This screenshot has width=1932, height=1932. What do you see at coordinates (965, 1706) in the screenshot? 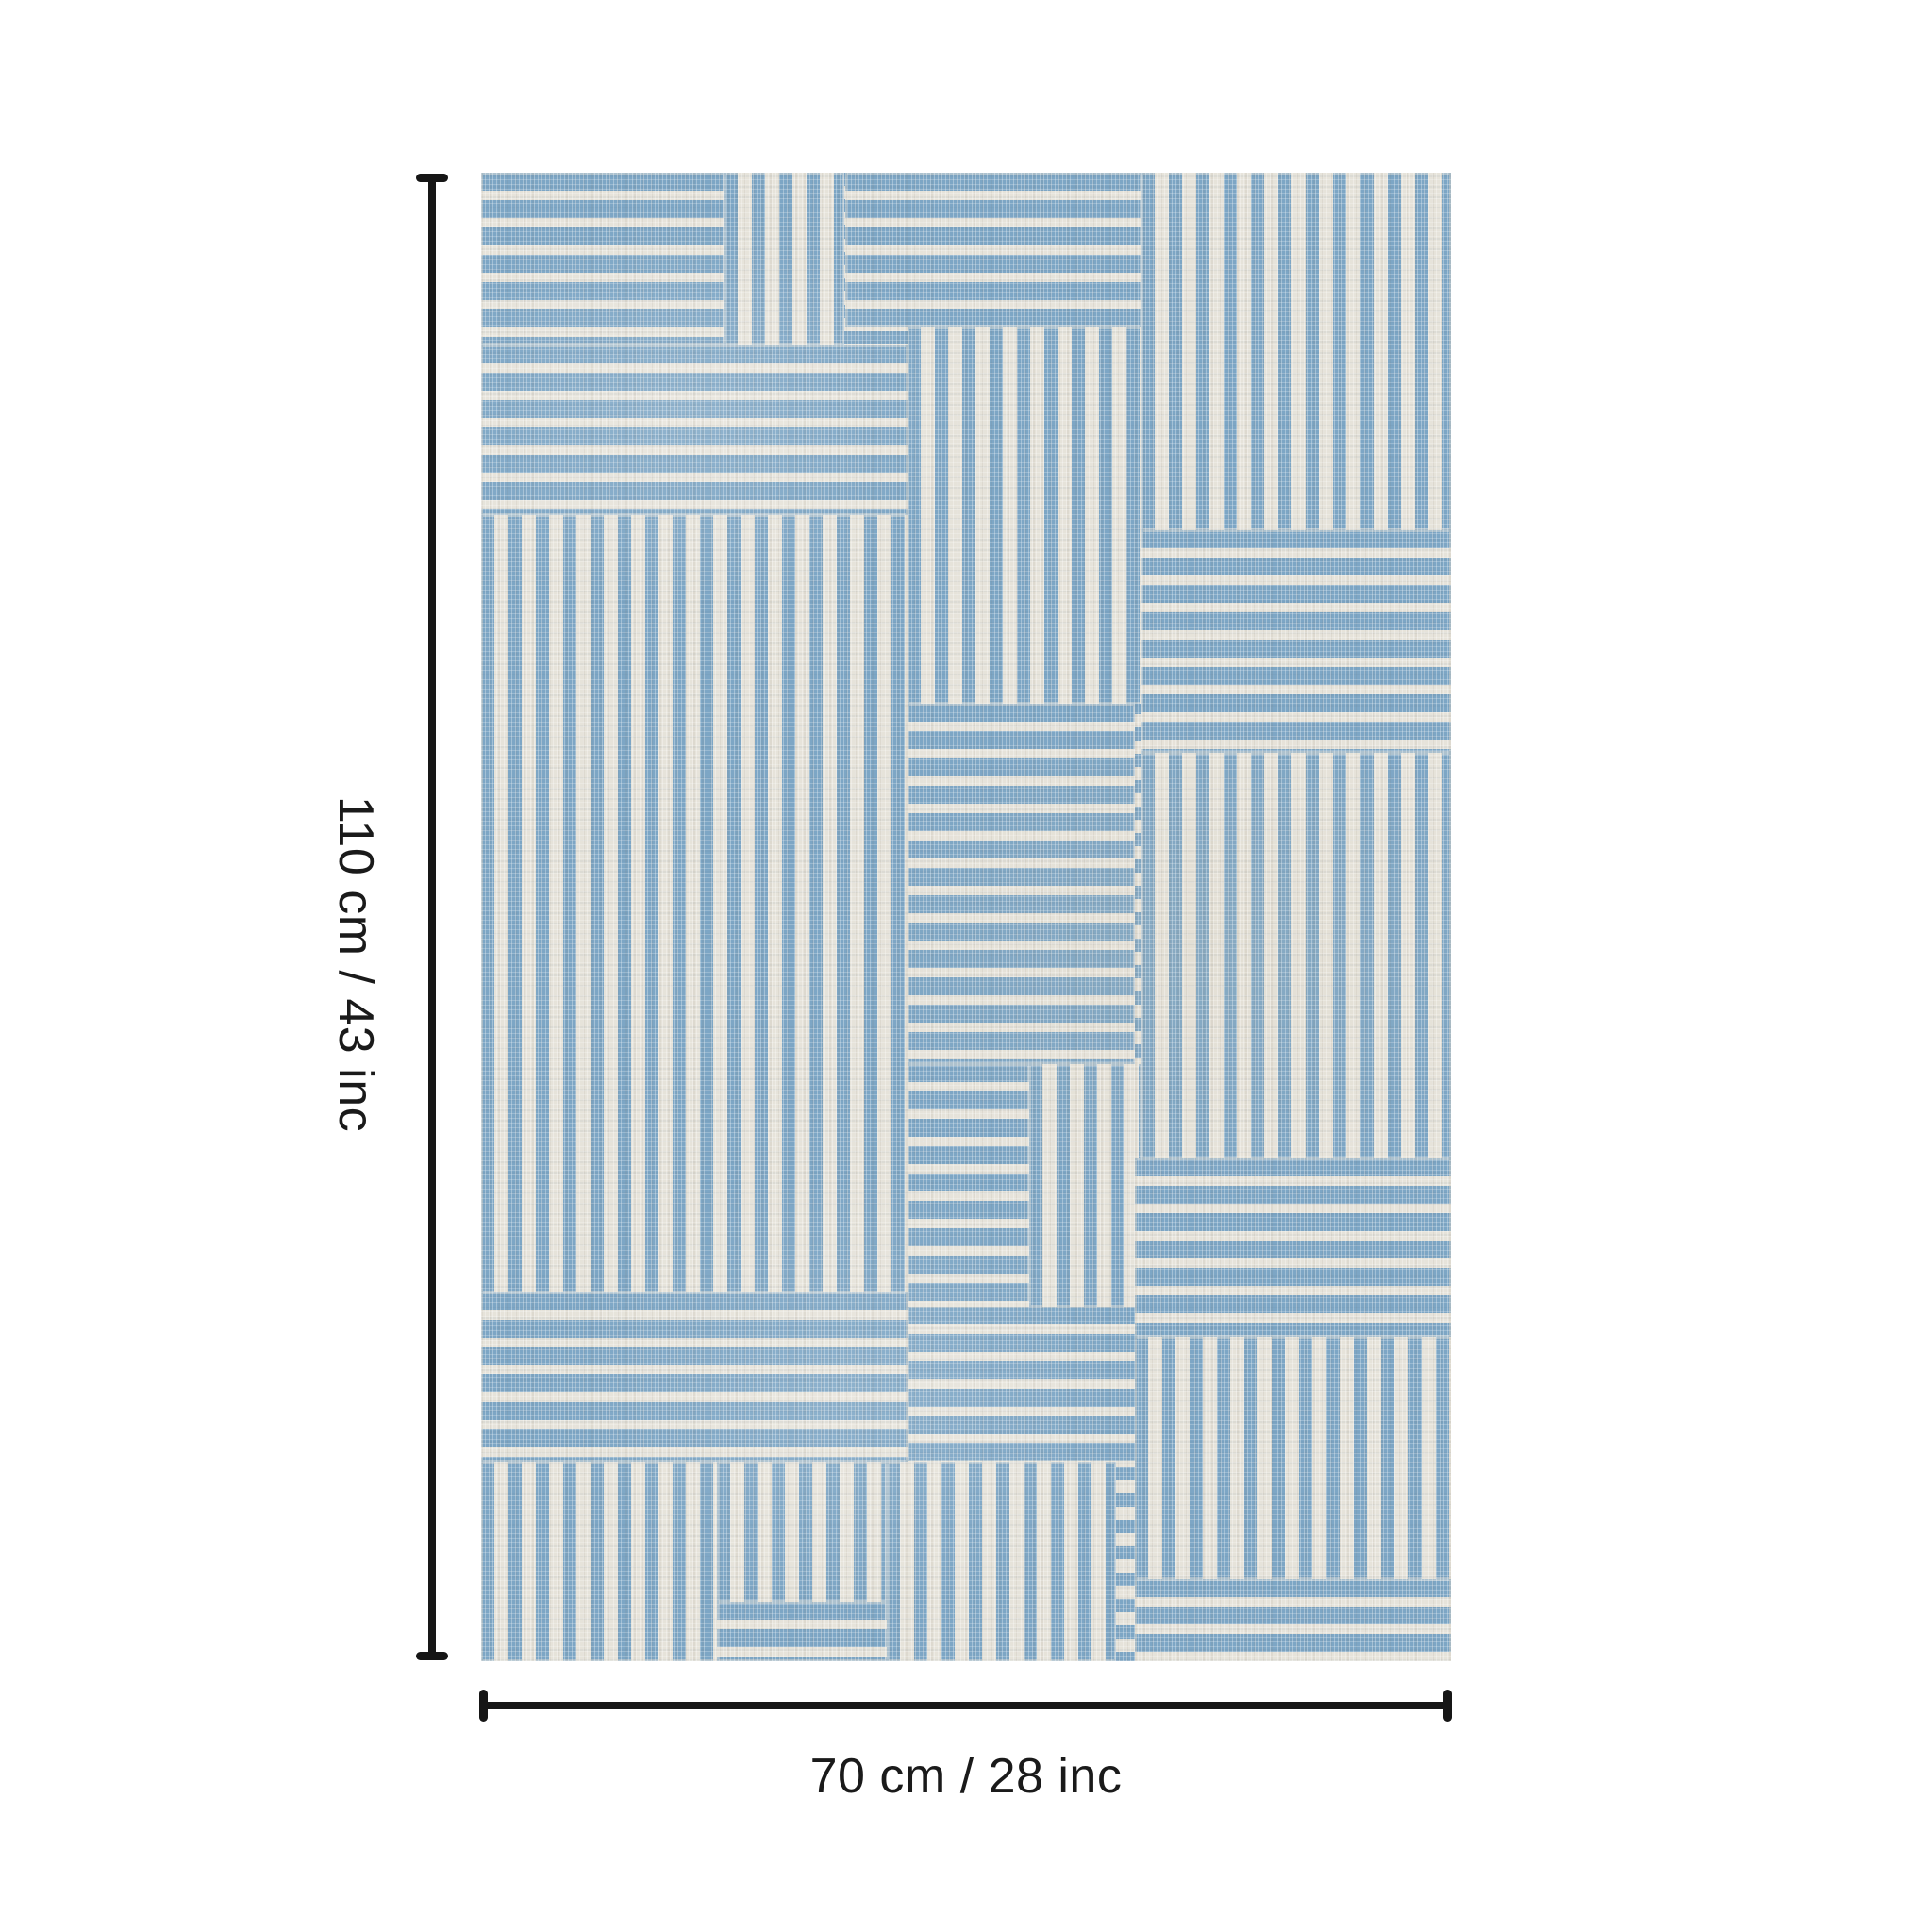
I see `width-dimension-line` at bounding box center [965, 1706].